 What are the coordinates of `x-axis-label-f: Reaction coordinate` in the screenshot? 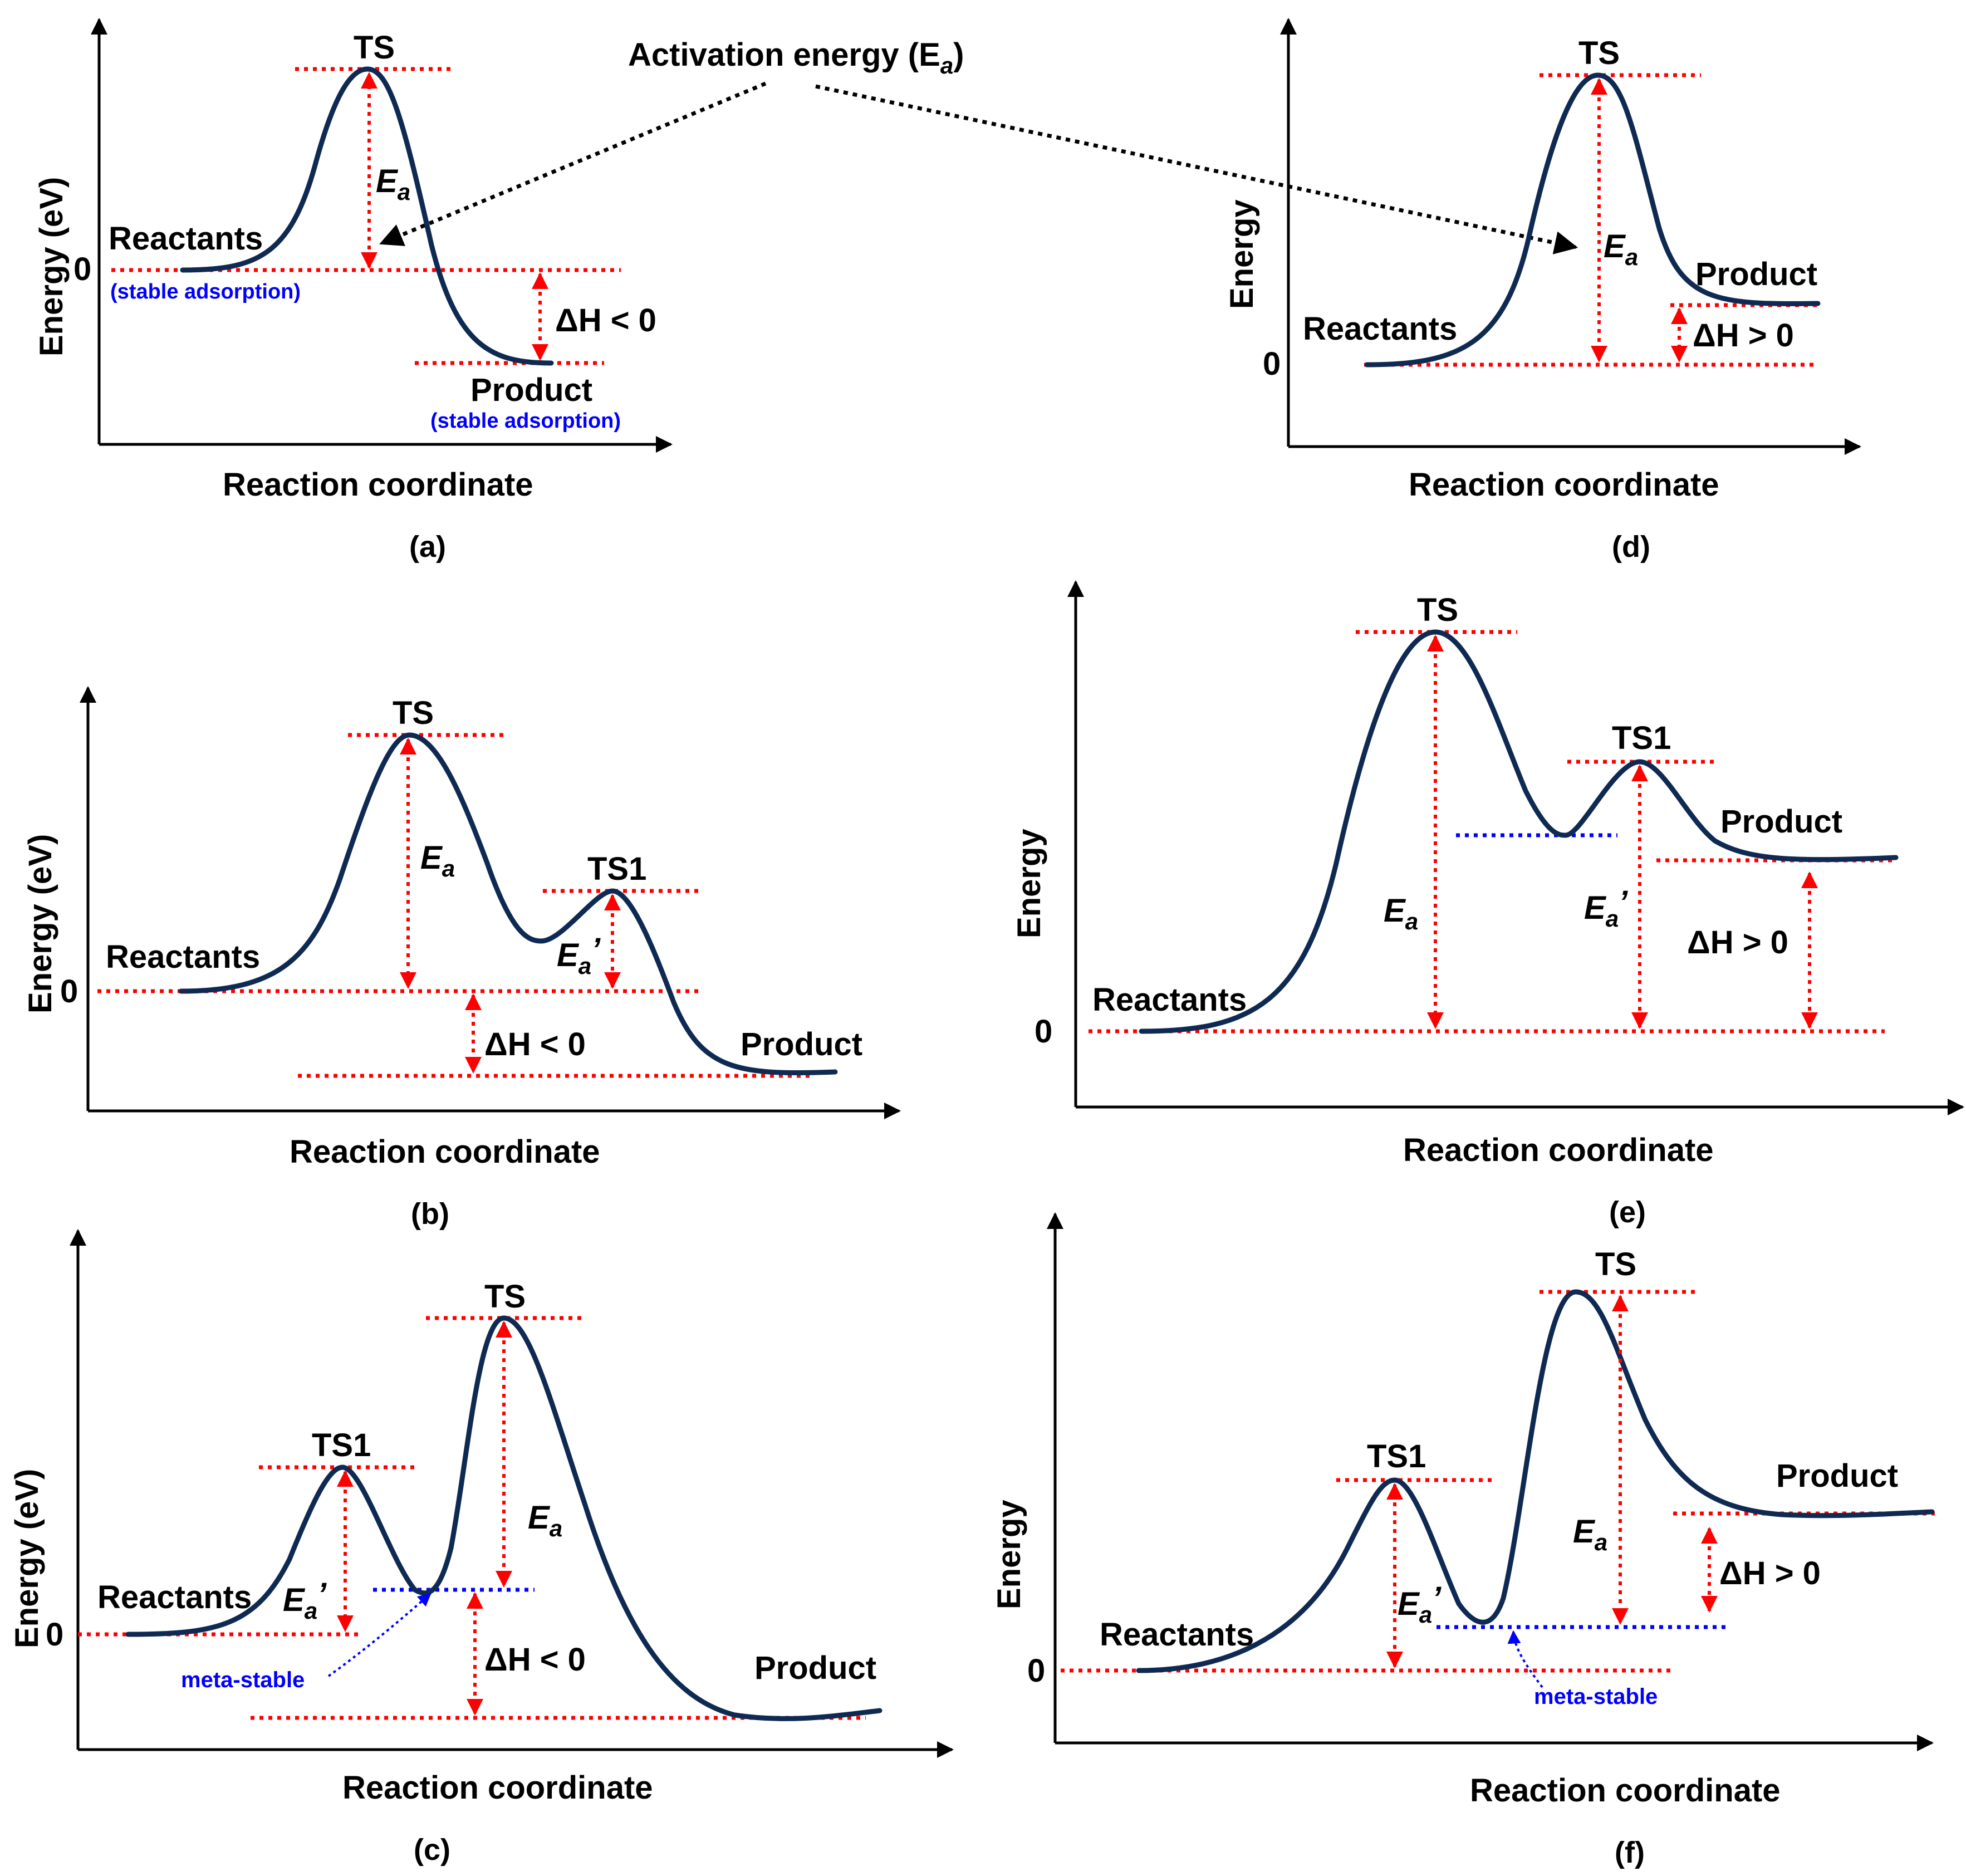 It's located at (1626, 1791).